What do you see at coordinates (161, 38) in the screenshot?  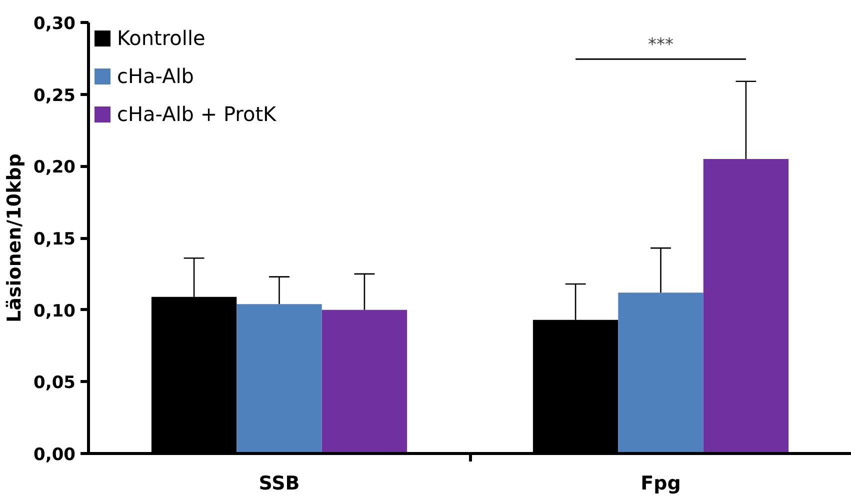 I see `legend-label: Kontrolle` at bounding box center [161, 38].